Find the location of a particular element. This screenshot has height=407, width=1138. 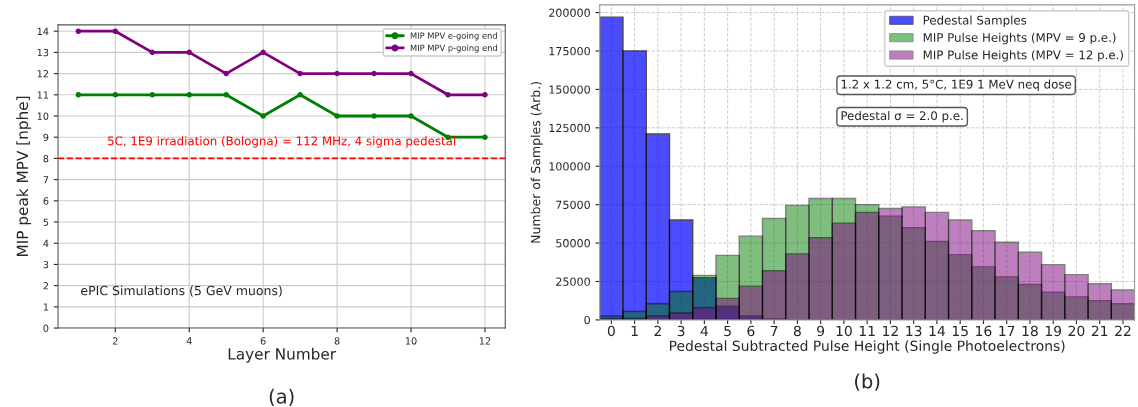

y-tick-label: 200000 is located at coordinates (569, 12).